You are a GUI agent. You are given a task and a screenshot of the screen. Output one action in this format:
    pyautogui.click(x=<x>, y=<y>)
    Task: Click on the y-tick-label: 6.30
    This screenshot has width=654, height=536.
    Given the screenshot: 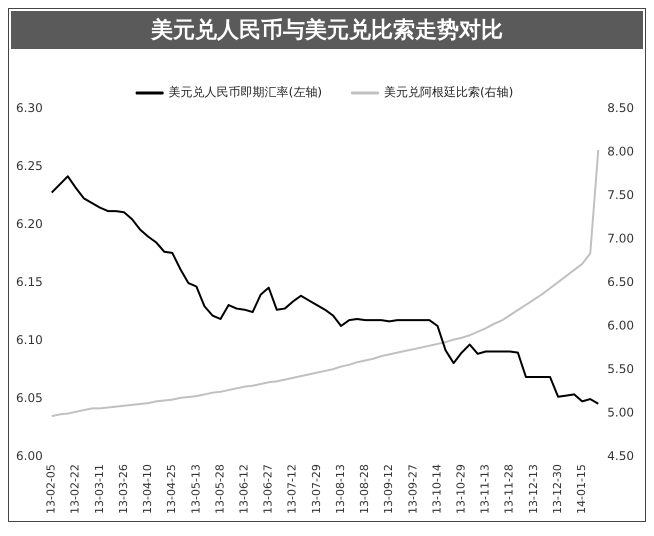 What is the action you would take?
    pyautogui.click(x=29, y=108)
    